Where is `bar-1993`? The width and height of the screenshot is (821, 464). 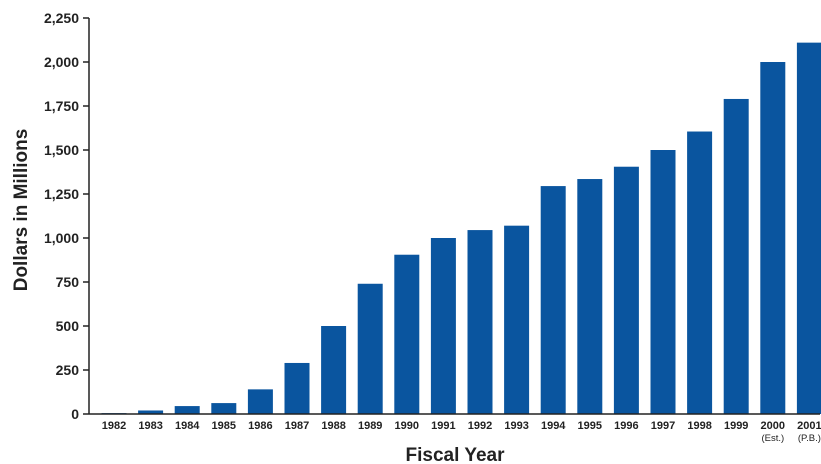 bar-1993 is located at coordinates (517, 319).